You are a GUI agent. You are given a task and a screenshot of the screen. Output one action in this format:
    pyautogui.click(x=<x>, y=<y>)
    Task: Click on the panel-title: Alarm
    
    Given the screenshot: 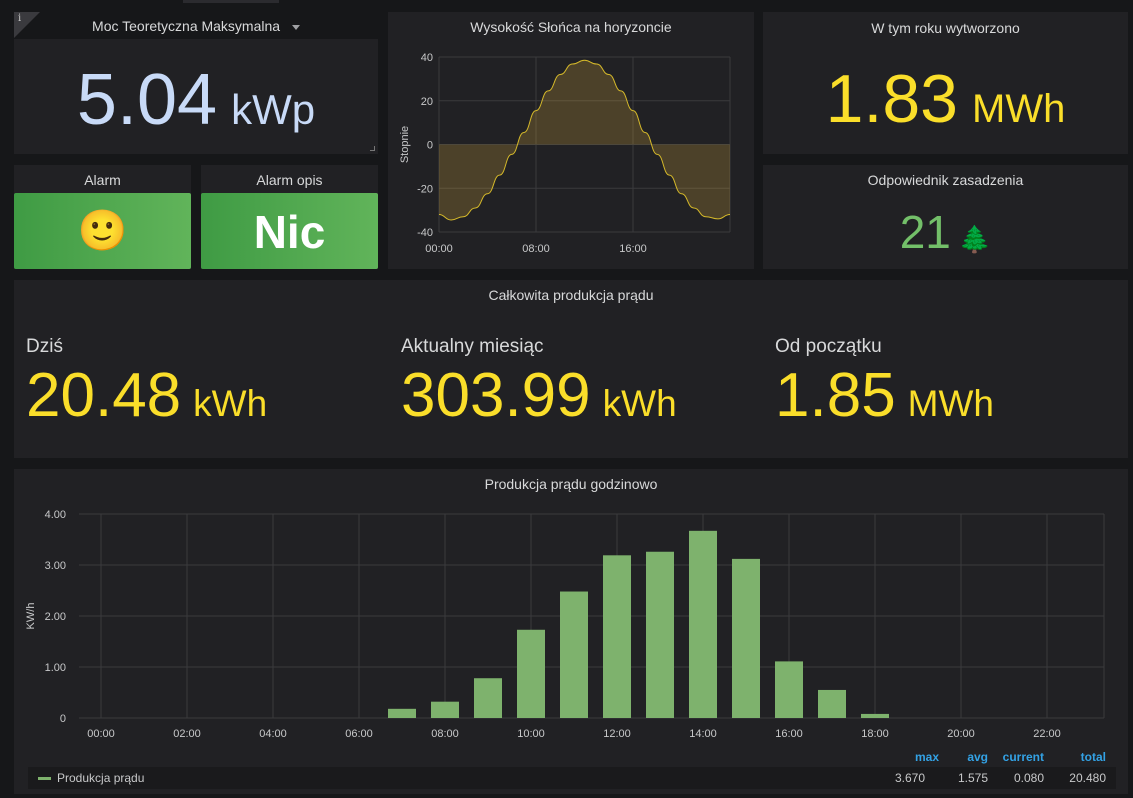 What is the action you would take?
    pyautogui.click(x=102, y=180)
    